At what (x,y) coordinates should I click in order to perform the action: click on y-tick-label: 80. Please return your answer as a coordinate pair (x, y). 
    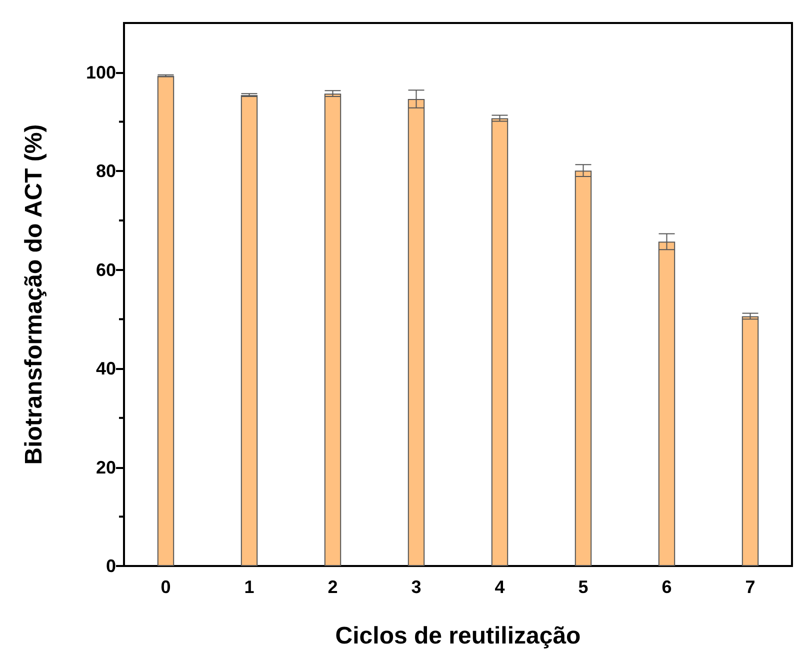
    Looking at the image, I should click on (106, 171).